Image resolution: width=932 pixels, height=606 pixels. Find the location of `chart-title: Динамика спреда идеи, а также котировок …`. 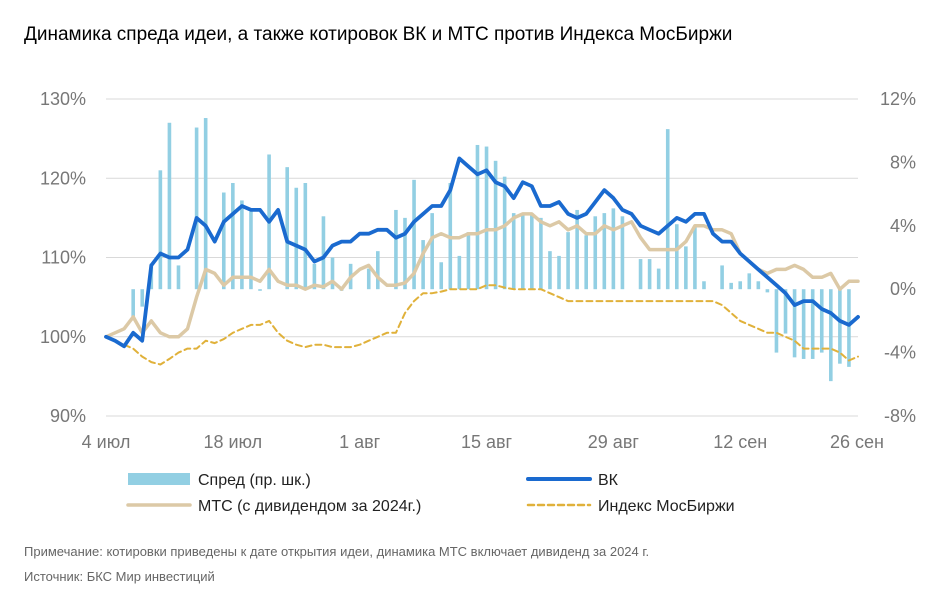

chart-title: Динамика спреда идеи, а также котировок … is located at coordinates (378, 34).